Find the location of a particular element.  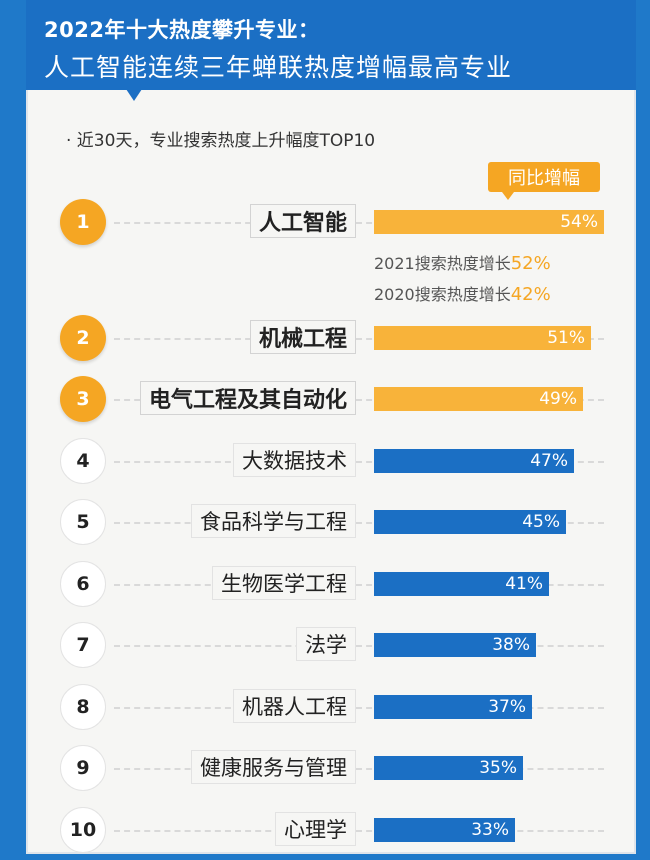

legend-badge: 同比增幅 is located at coordinates (544, 181).